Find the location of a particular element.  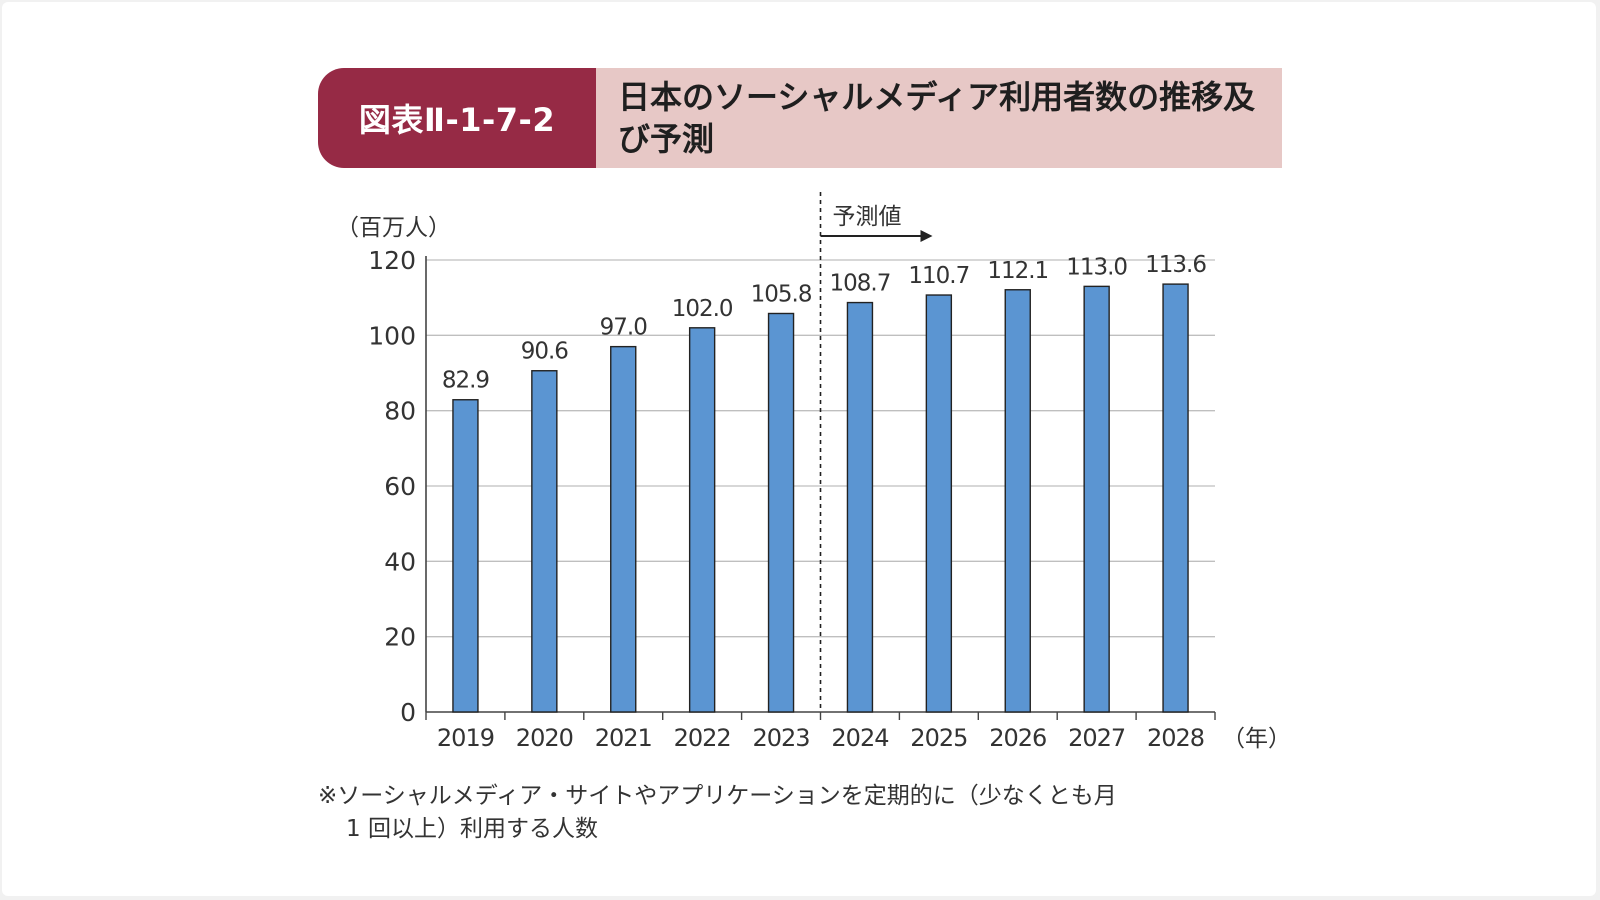

bar-2019 is located at coordinates (465, 556).